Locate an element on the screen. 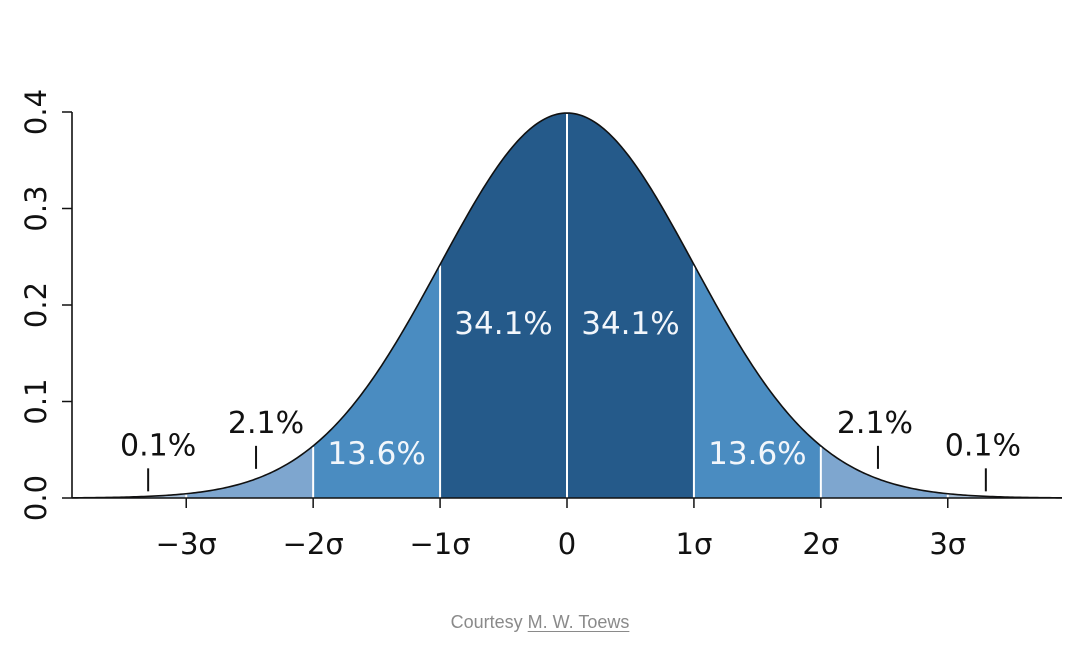 This screenshot has height=656, width=1080. author-link: M. W. Toews is located at coordinates (578, 622).